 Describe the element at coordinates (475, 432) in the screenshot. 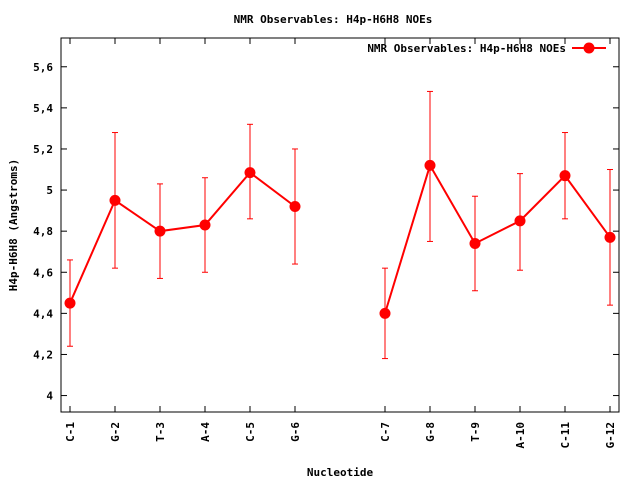

I see `x-tick-label: T-9` at that location.